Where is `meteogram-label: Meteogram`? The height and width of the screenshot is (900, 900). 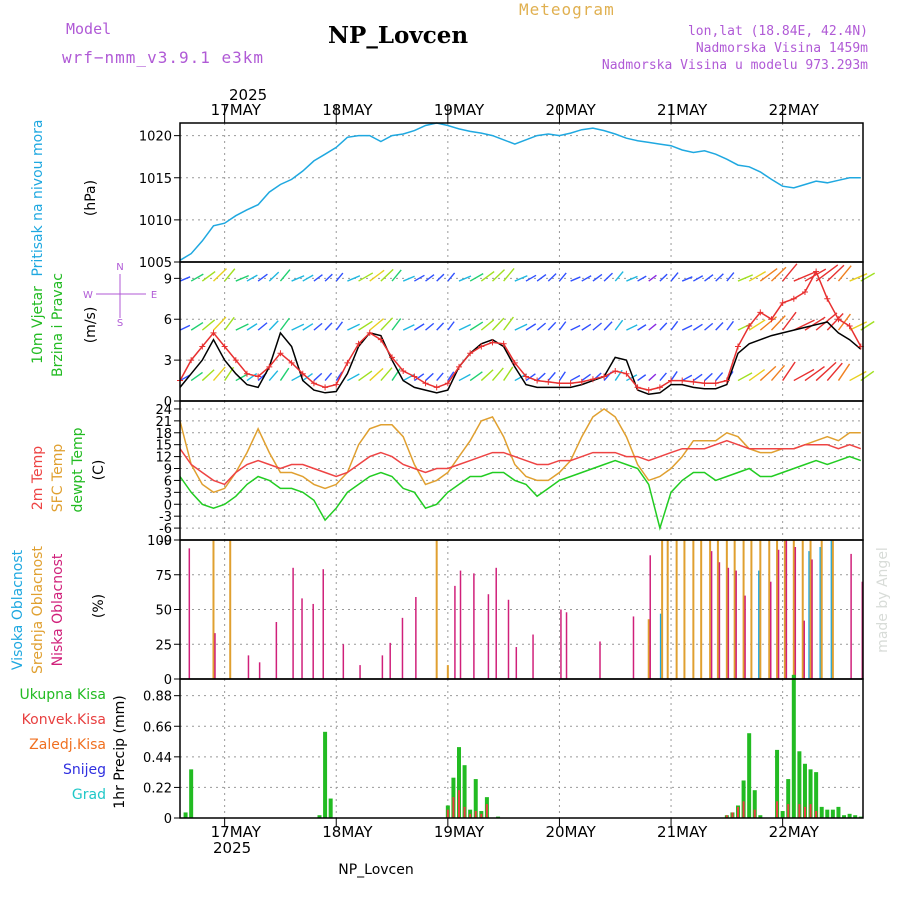
meteogram-label: Meteogram is located at coordinates (567, 9).